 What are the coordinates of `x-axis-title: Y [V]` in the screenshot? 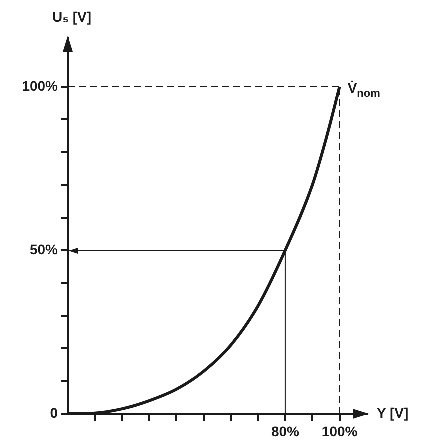 It's located at (393, 412).